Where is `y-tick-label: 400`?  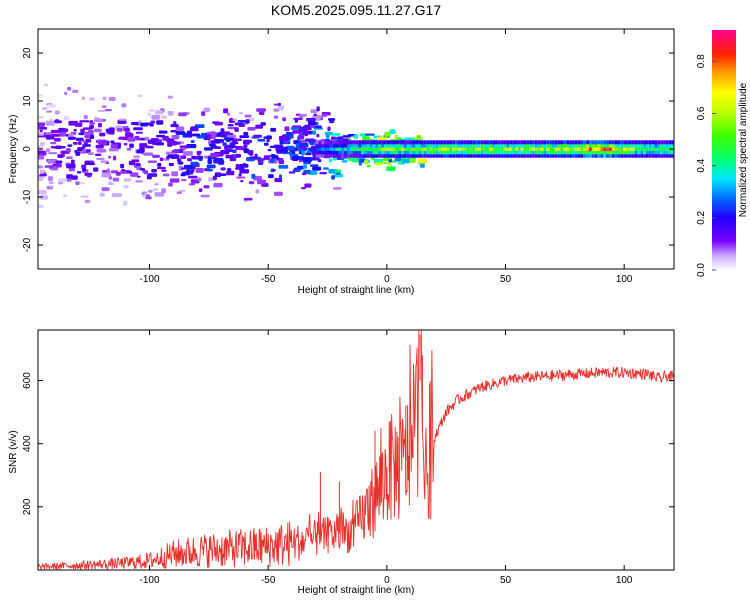 y-tick-label: 400 is located at coordinates (27, 443).